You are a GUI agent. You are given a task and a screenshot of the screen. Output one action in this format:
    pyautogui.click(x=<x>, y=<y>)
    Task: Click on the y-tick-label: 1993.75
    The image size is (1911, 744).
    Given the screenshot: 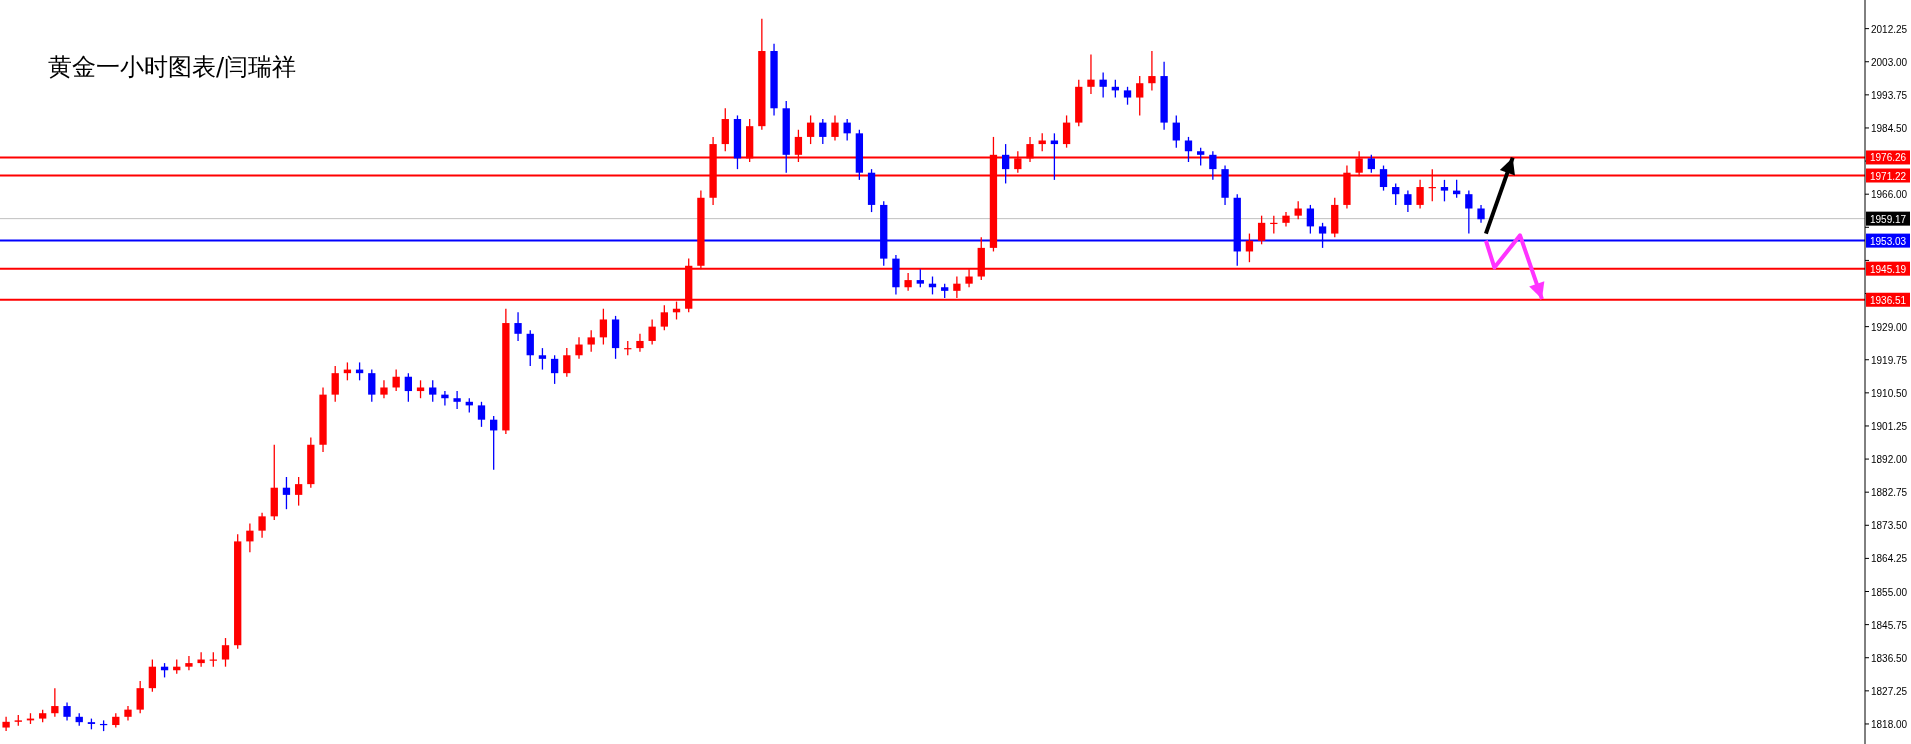 What is the action you would take?
    pyautogui.click(x=1889, y=95)
    